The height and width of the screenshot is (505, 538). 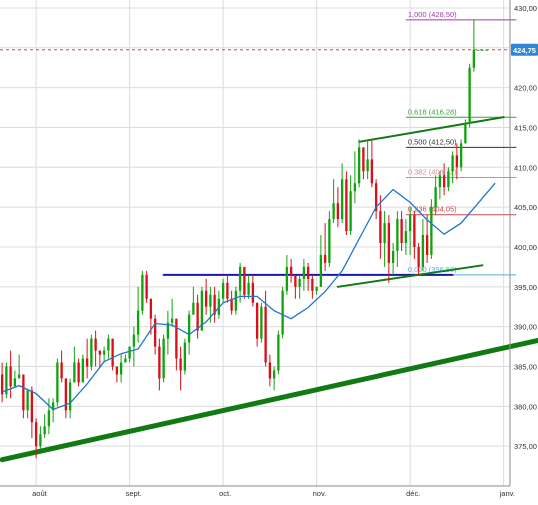 I want to click on current-price-tag, so click(x=524, y=49).